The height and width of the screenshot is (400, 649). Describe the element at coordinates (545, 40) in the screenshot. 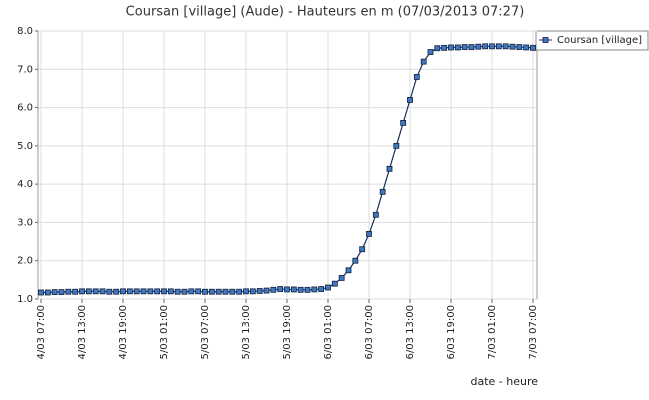

I see `legend-marker` at that location.